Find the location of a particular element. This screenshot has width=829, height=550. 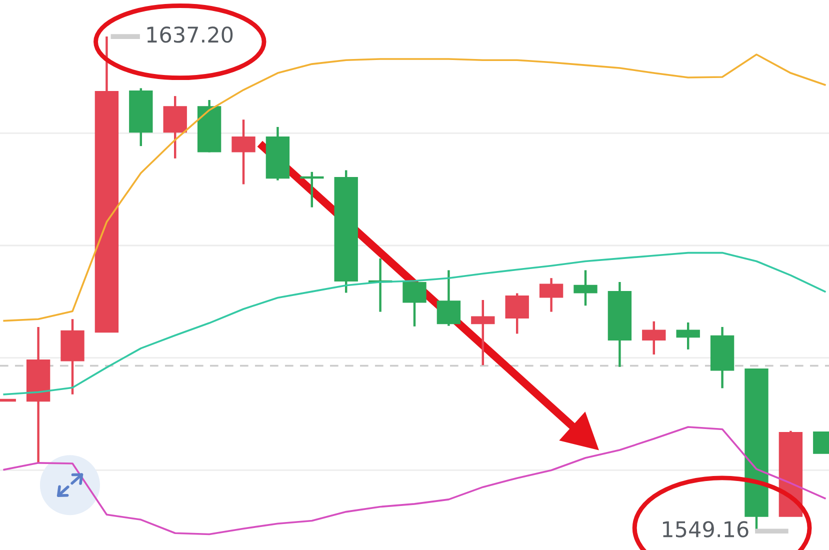

annotation: 1549.16 is located at coordinates (705, 529).